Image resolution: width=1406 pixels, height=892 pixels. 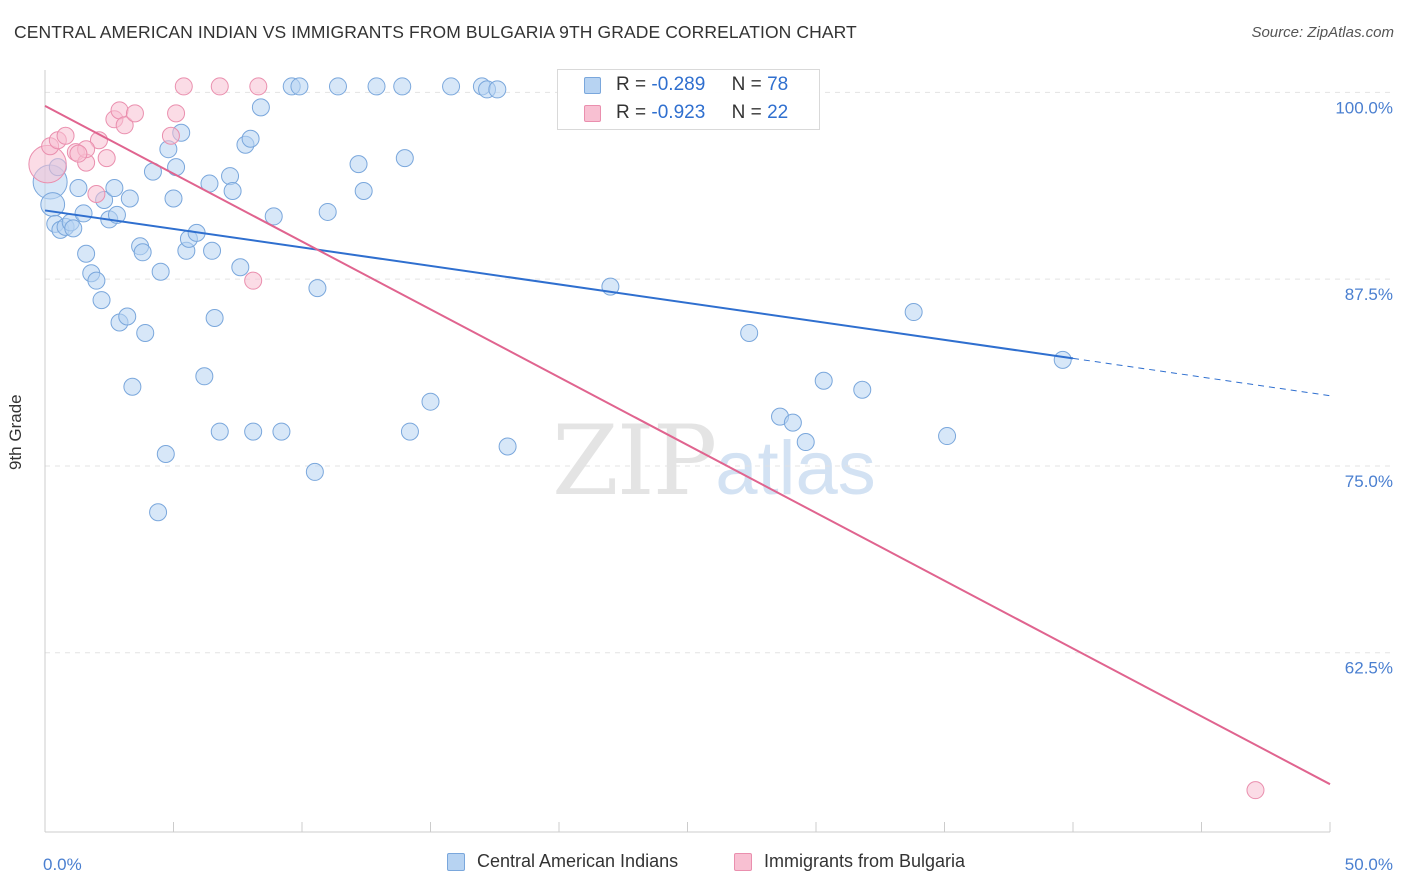 I want to click on series-legend-label-pink: Immigrants from Bulgaria, so click(x=865, y=861).